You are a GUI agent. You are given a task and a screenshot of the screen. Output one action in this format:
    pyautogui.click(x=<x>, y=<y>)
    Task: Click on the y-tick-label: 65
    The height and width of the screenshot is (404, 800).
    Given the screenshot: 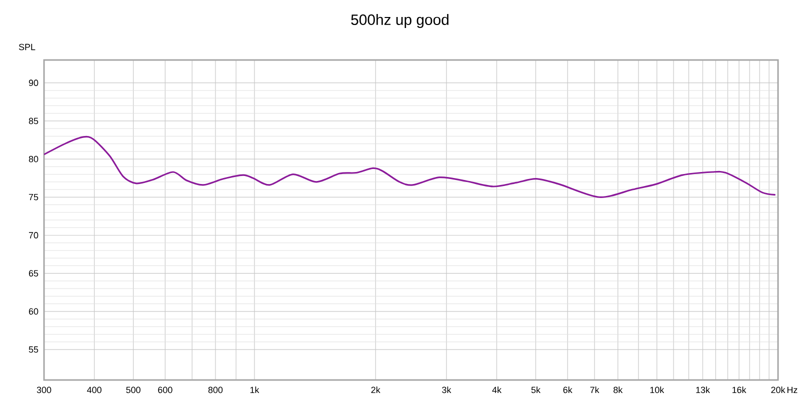 What is the action you would take?
    pyautogui.click(x=33, y=273)
    